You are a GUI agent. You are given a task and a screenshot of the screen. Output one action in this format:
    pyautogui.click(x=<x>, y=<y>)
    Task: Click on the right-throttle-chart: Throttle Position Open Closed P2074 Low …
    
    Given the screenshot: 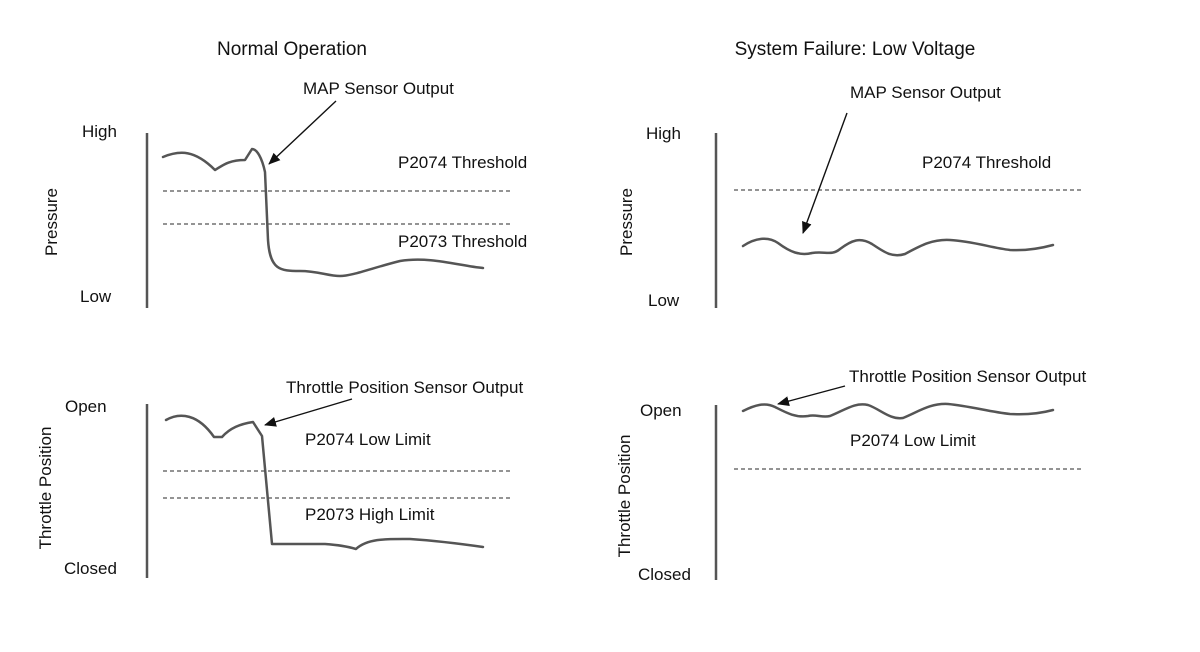 What is the action you would take?
    pyautogui.click(x=850, y=475)
    